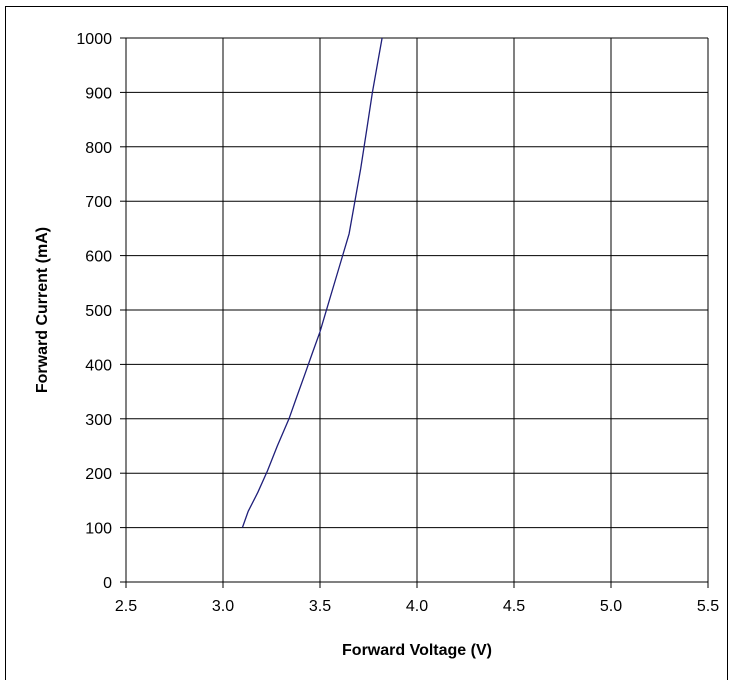 The image size is (729, 682). Describe the element at coordinates (514, 606) in the screenshot. I see `x-tick-label: 4.5` at that location.